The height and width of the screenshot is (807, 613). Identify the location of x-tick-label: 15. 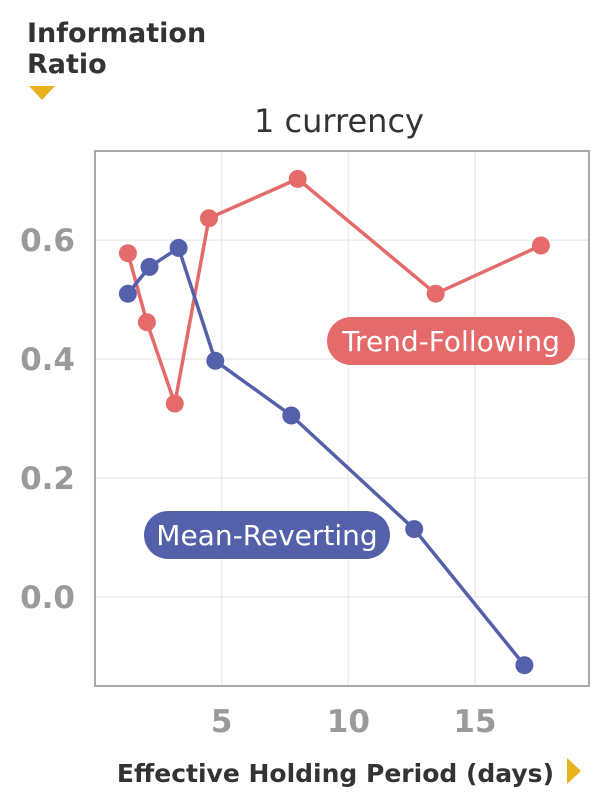
(474, 722).